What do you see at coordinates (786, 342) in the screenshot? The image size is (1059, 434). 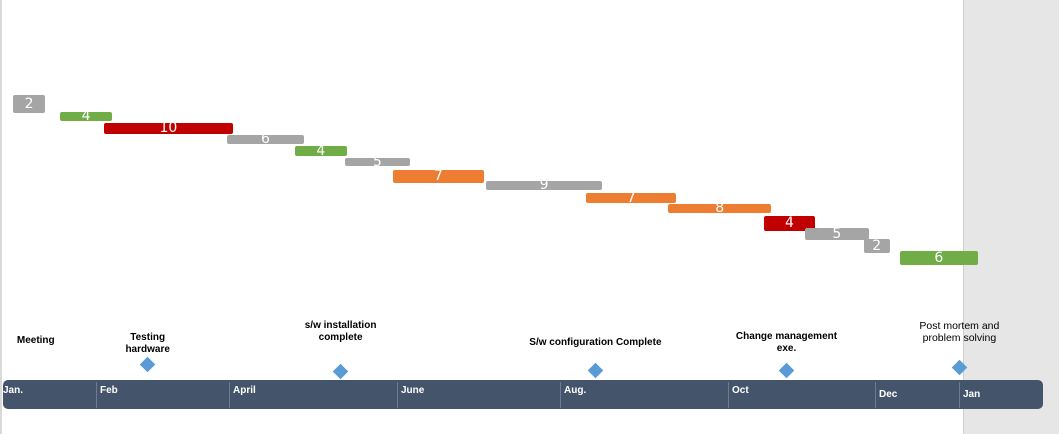 I see `milestone-label: Change management exe.` at bounding box center [786, 342].